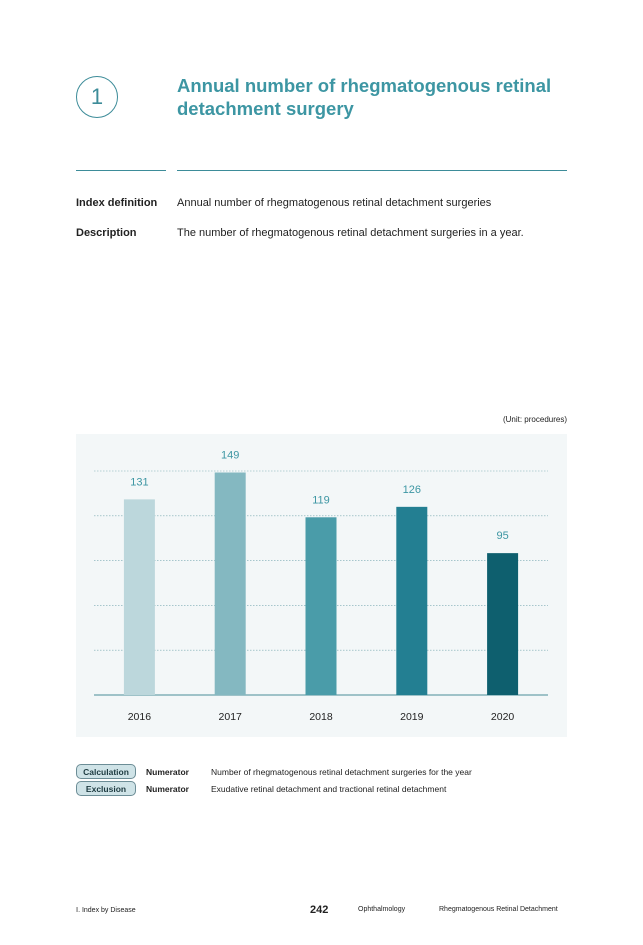 This screenshot has height=945, width=643. I want to click on data-label-2017: 149, so click(230, 455).